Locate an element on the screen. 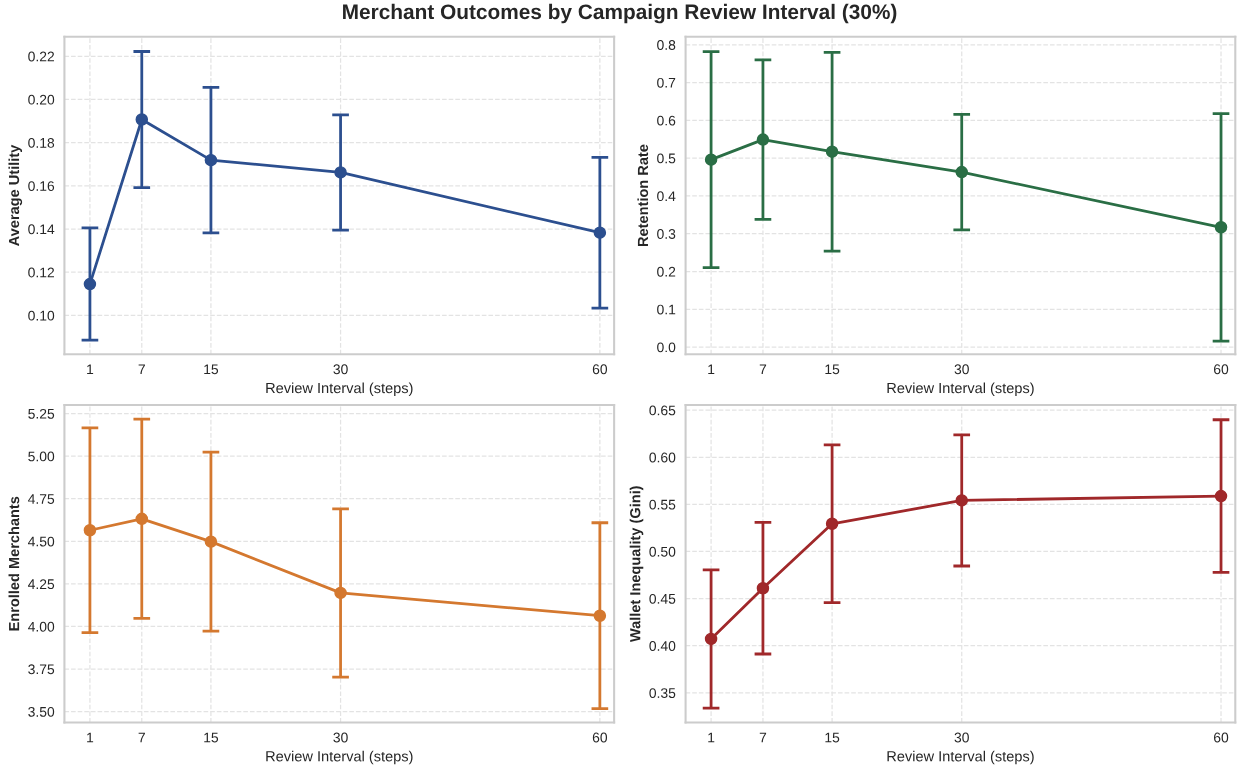 The image size is (1239, 767). chart-title: Merchant Outcomes by Campaign Review Interval (30%) is located at coordinates (620, 13).